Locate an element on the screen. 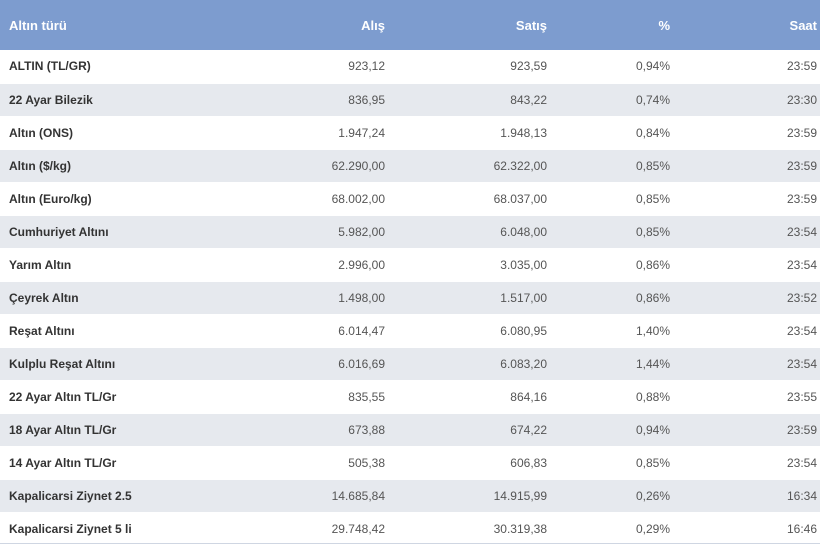 Image resolution: width=823 pixels, height=547 pixels. cell-gold-type: Altın ($/kg) is located at coordinates (121, 166).